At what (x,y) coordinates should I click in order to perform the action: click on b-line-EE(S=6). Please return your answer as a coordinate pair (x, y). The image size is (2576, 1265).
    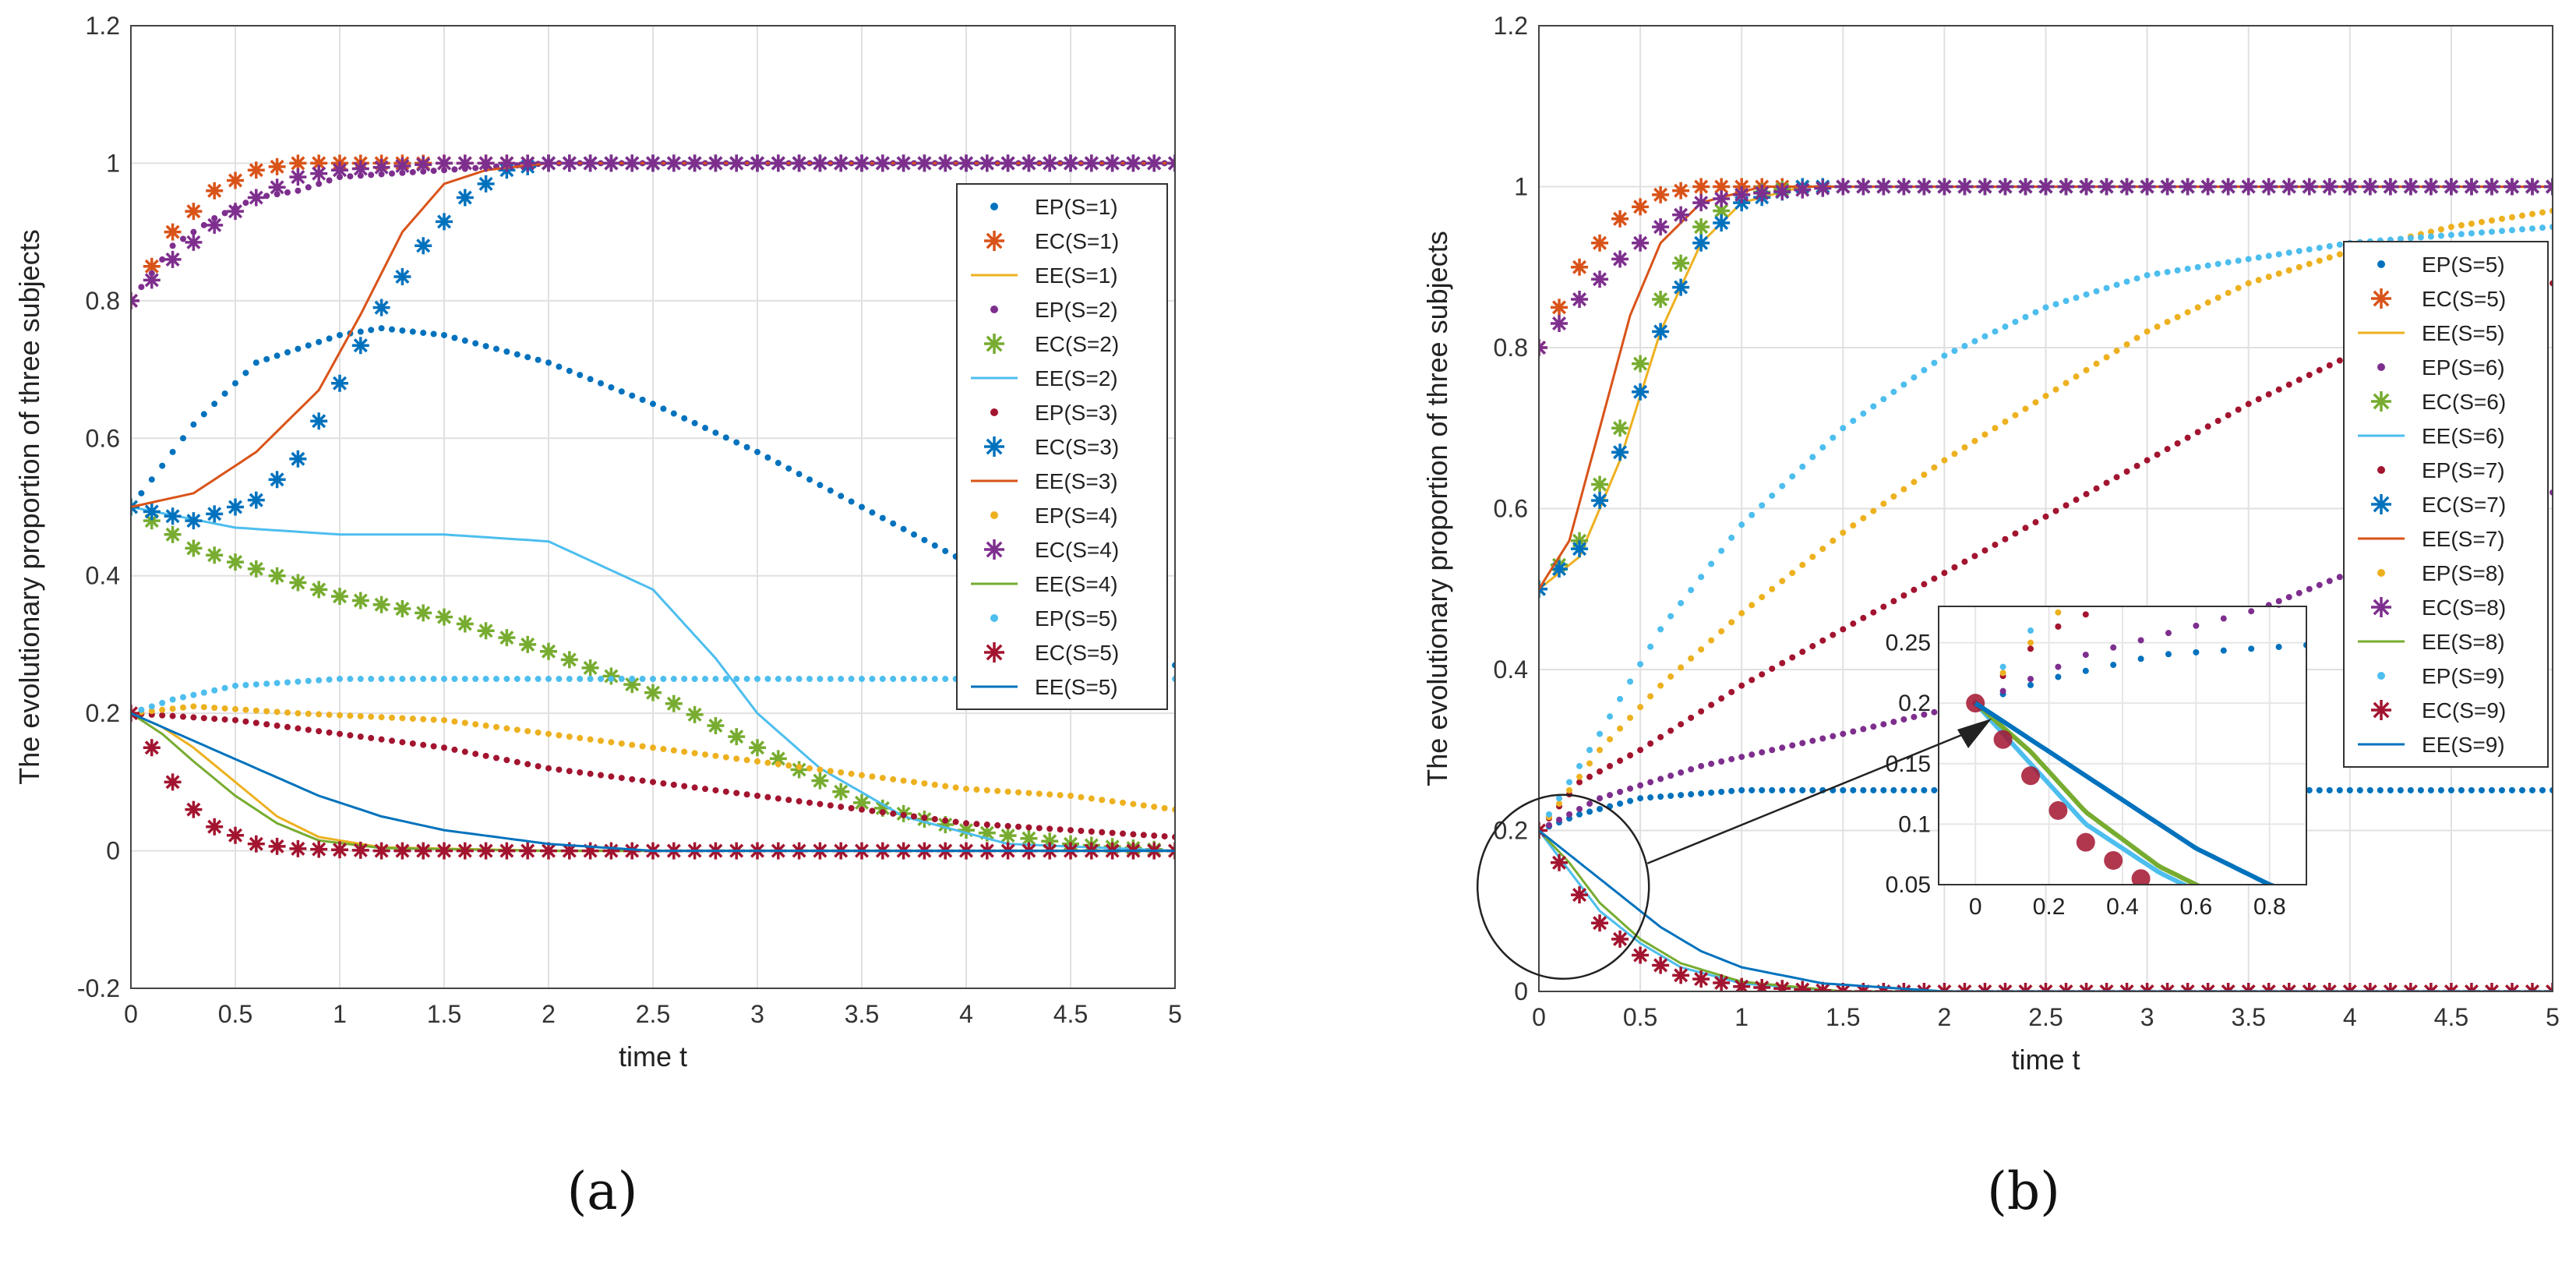
    Looking at the image, I should click on (2046, 910).